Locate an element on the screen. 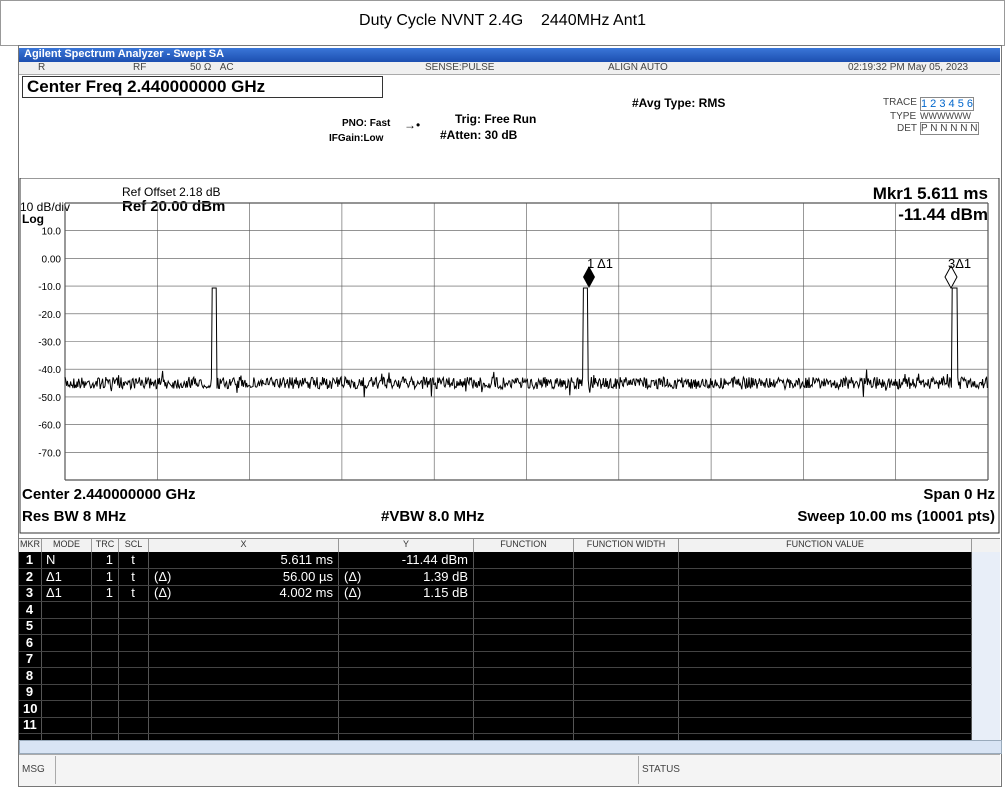  cell-mode: N is located at coordinates (51, 559).